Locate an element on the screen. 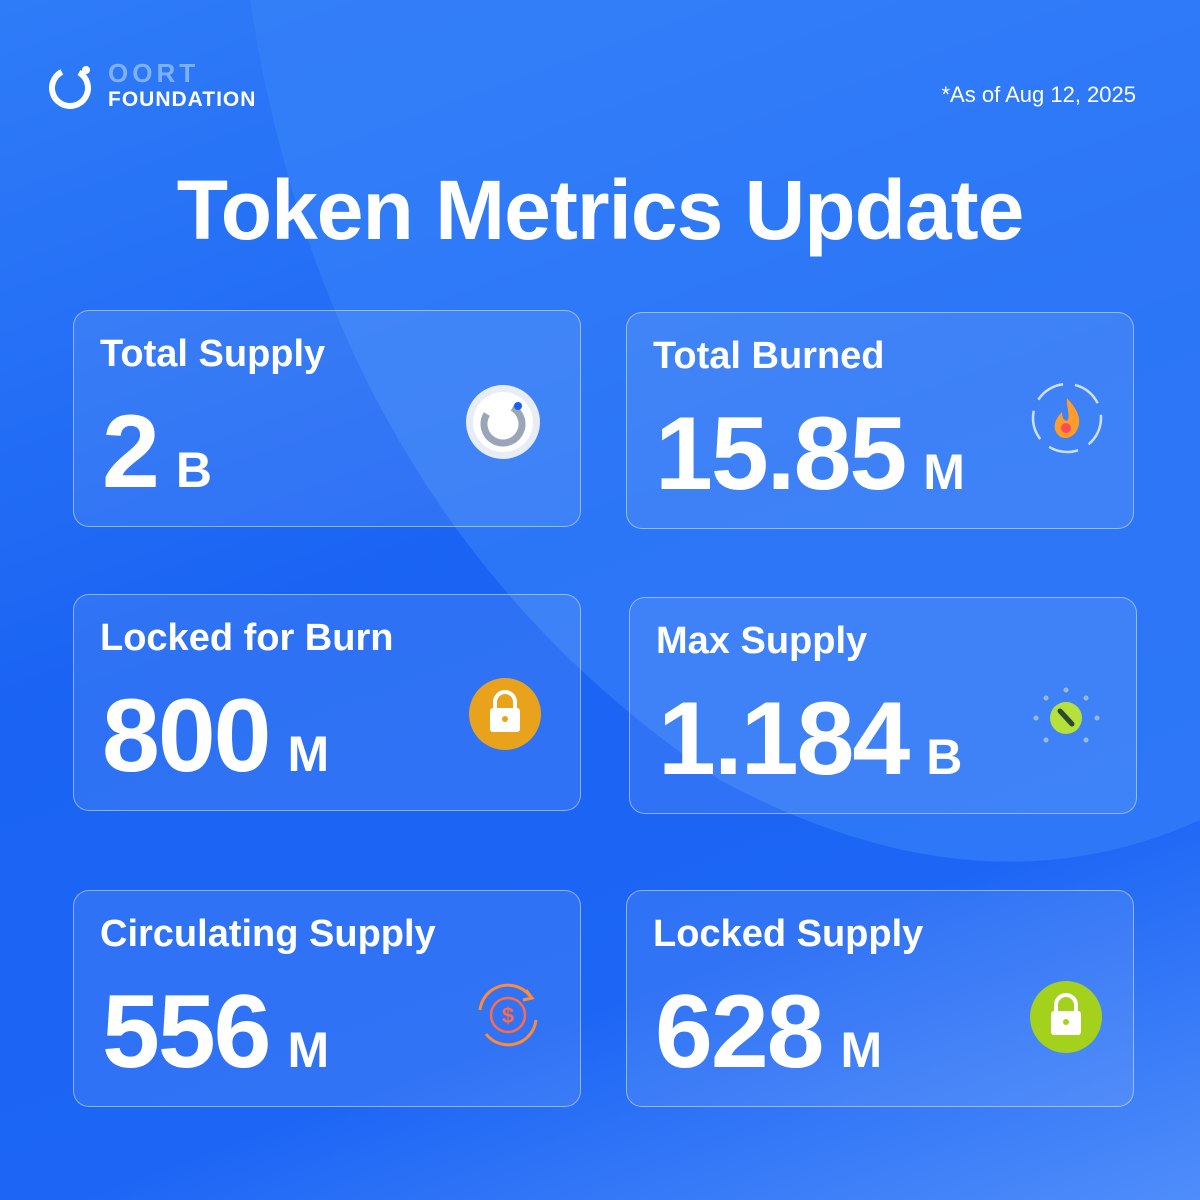 Image resolution: width=1200 pixels, height=1200 pixels. metric-value: 556 is located at coordinates (187, 1032).